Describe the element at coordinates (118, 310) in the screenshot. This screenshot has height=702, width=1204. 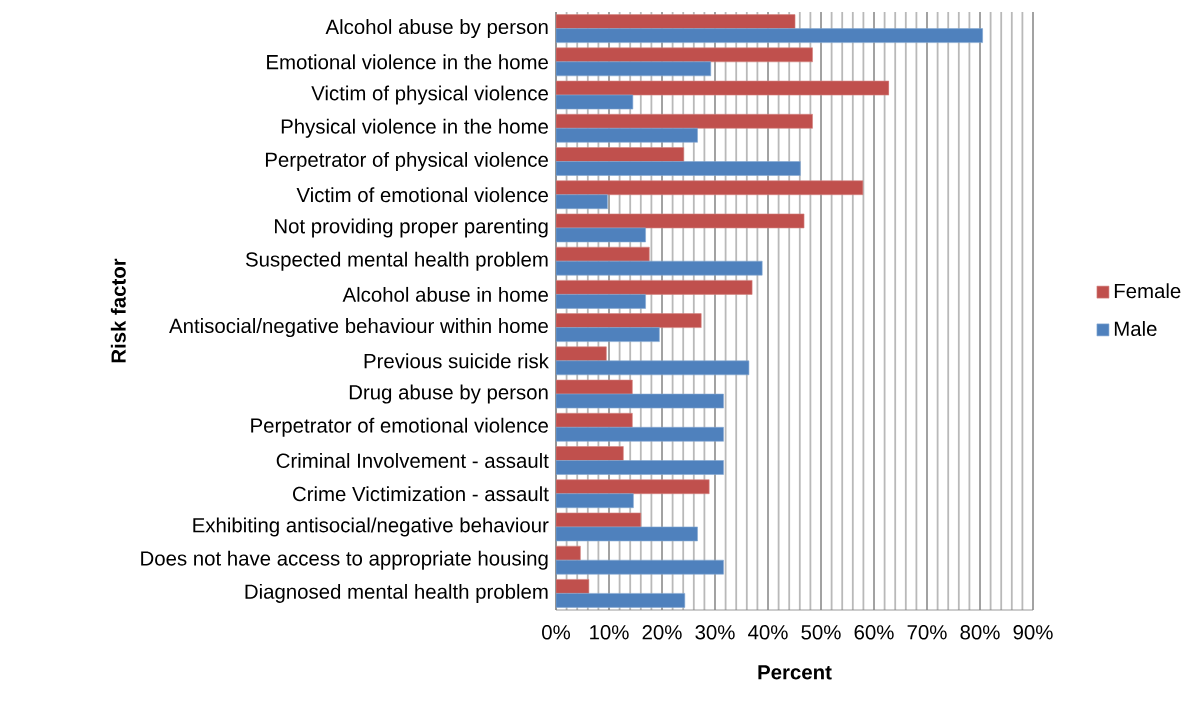
I see `y-axis-title: Risk factor` at that location.